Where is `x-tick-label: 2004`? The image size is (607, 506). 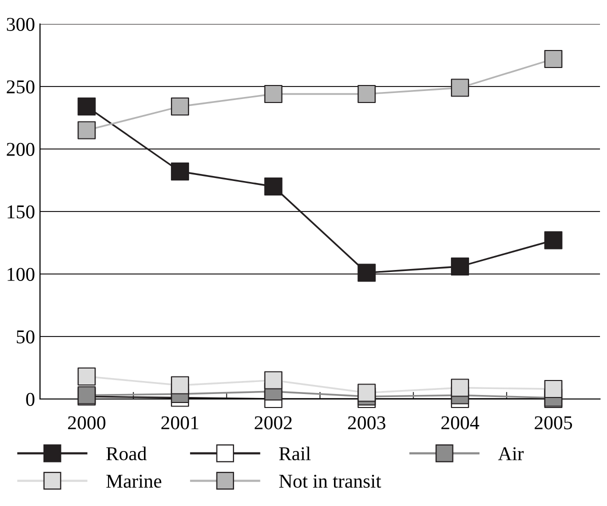 x-tick-label: 2004 is located at coordinates (460, 423).